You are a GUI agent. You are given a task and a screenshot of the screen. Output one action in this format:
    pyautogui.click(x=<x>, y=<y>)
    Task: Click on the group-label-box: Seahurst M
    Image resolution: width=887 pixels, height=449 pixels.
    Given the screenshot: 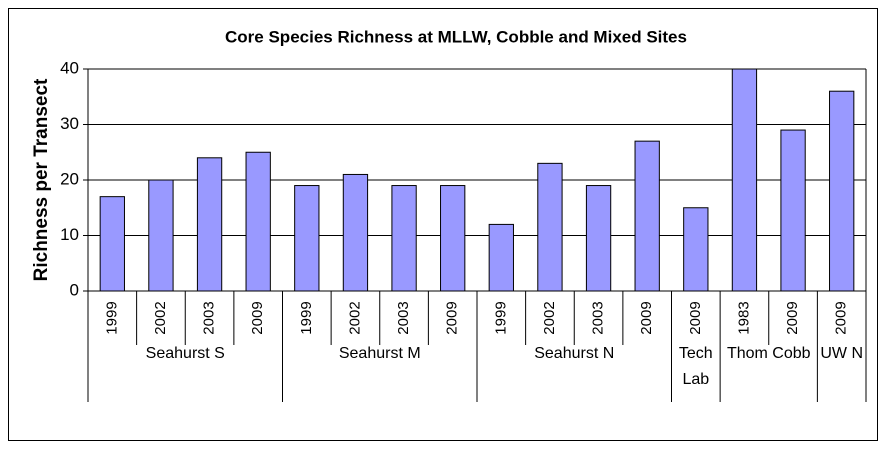 What is the action you would take?
    pyautogui.click(x=379, y=353)
    